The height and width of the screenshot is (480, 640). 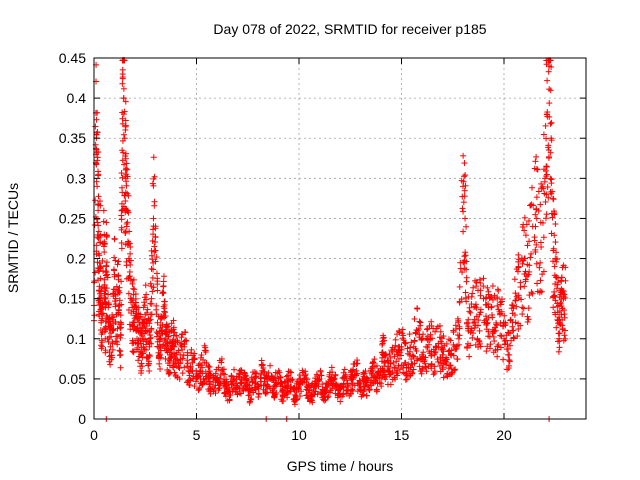 I want to click on x-tick-label: 5, so click(x=197, y=435).